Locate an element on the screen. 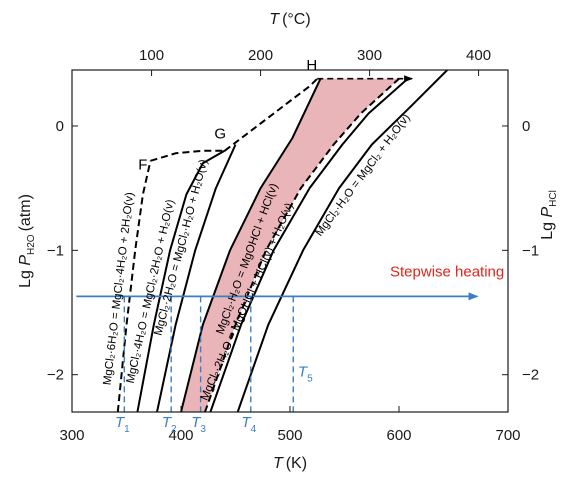  x-bottom-axis-unit: (K) is located at coordinates (296, 463).